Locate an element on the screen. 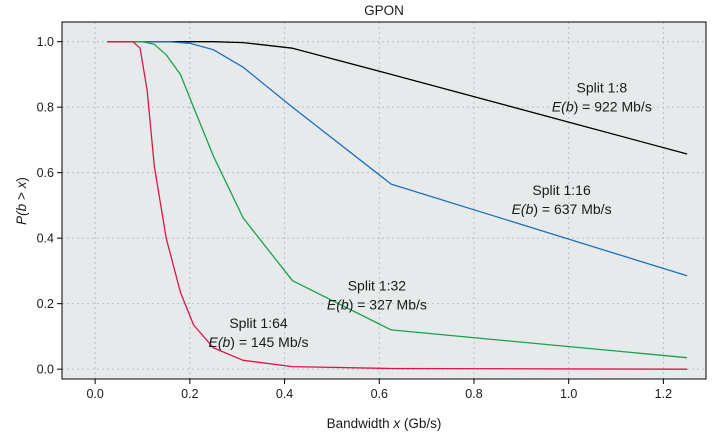 The height and width of the screenshot is (439, 722). y-tick-label: 1.0 is located at coordinates (45, 42).